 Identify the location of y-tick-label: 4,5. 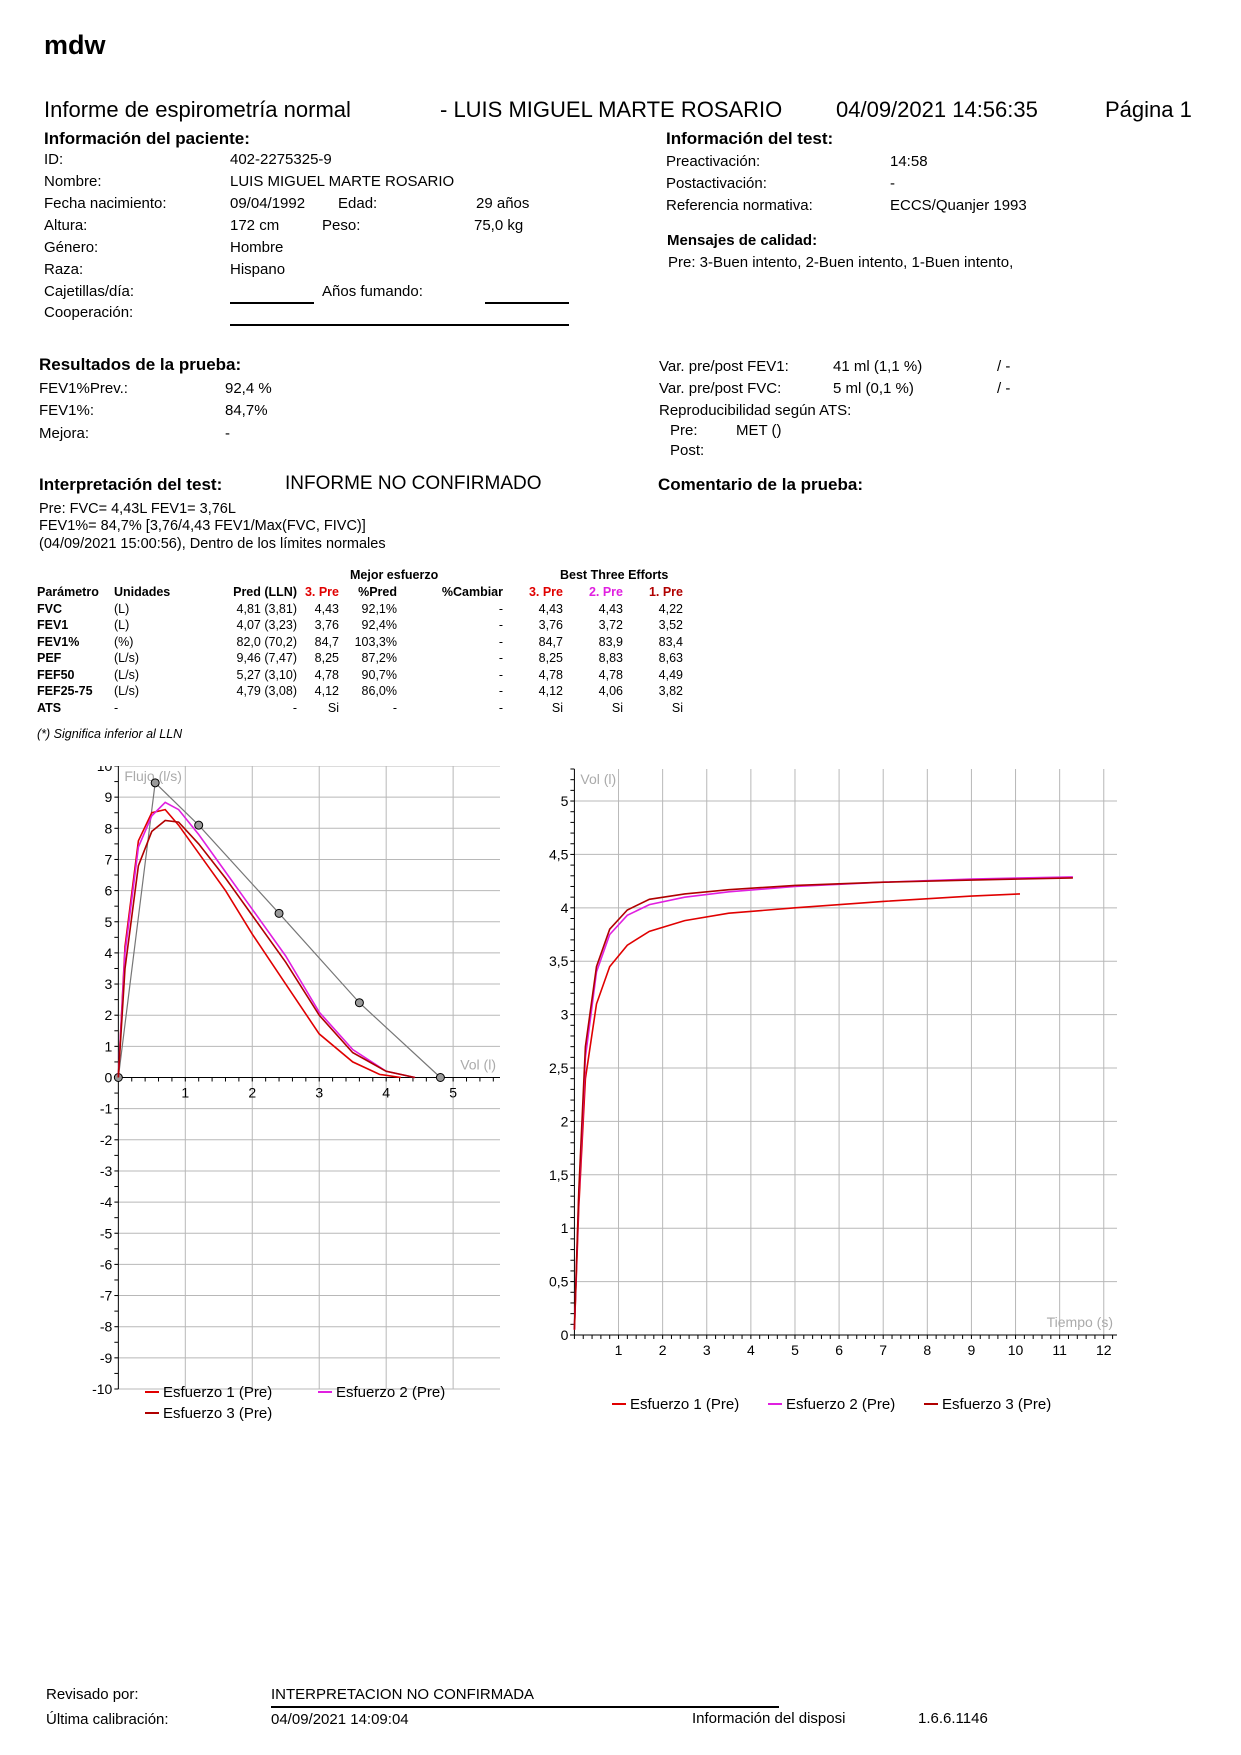
(559, 854).